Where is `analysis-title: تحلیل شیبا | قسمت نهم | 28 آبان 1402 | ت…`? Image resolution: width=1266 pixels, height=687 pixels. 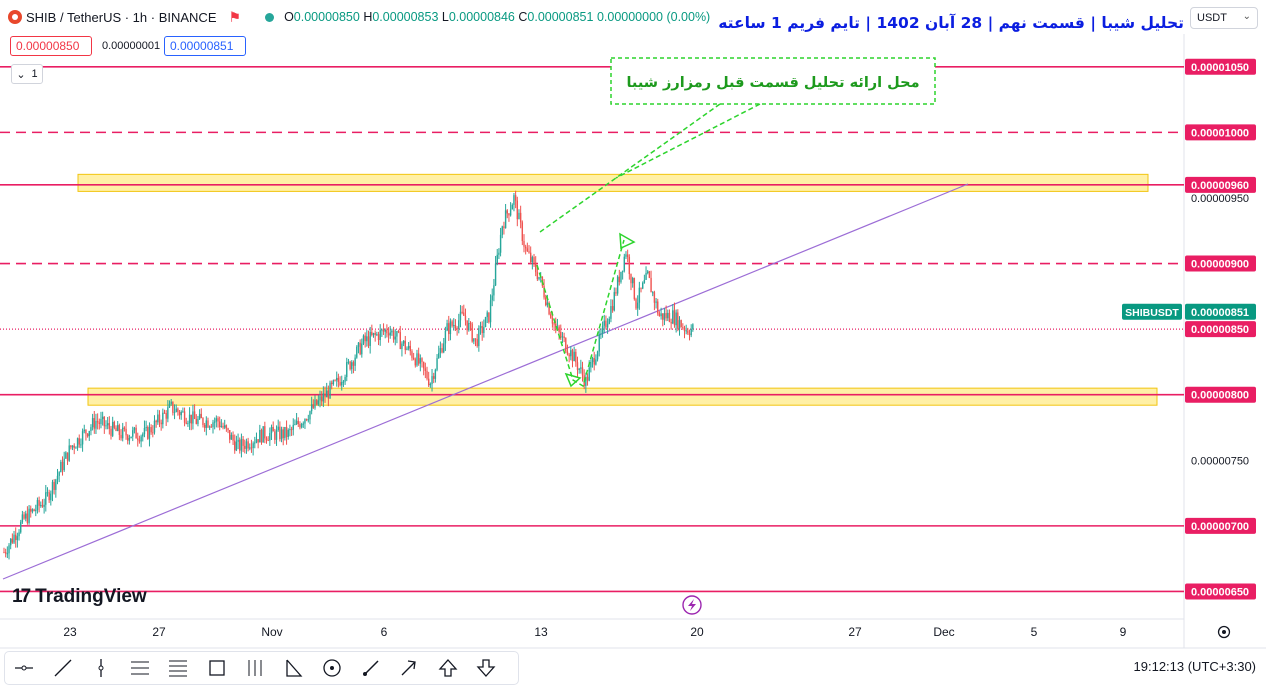
analysis-title: تحلیل شیبا | قسمت نهم | 28 آبان 1402 | ت… is located at coordinates (951, 23).